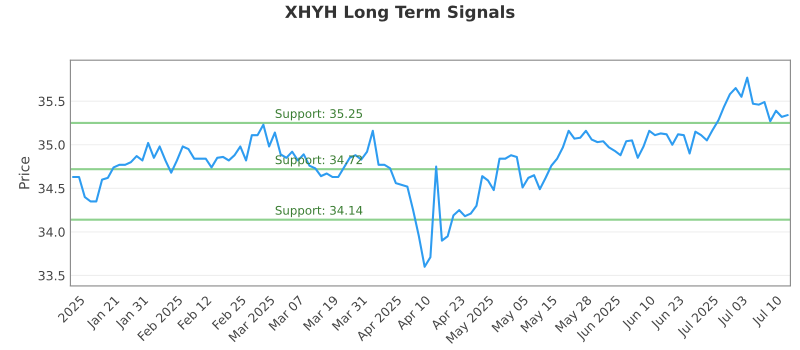 The width and height of the screenshot is (800, 350). I want to click on x-tick-label: Jul 03, so click(733, 311).